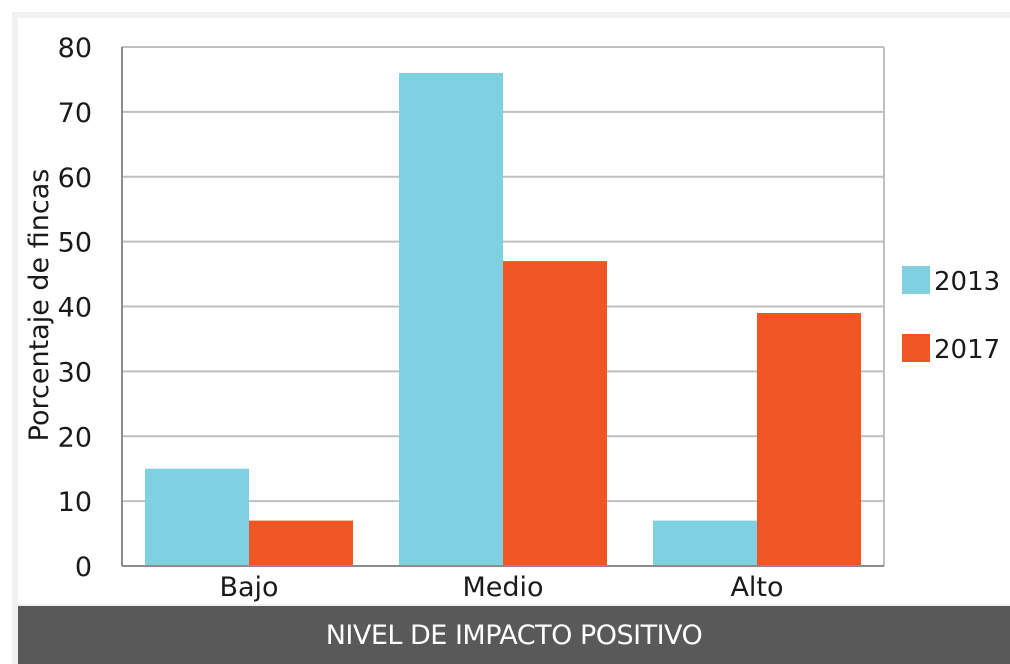 The width and height of the screenshot is (1010, 664). Describe the element at coordinates (75, 372) in the screenshot. I see `y-tick-label-30: 30` at that location.